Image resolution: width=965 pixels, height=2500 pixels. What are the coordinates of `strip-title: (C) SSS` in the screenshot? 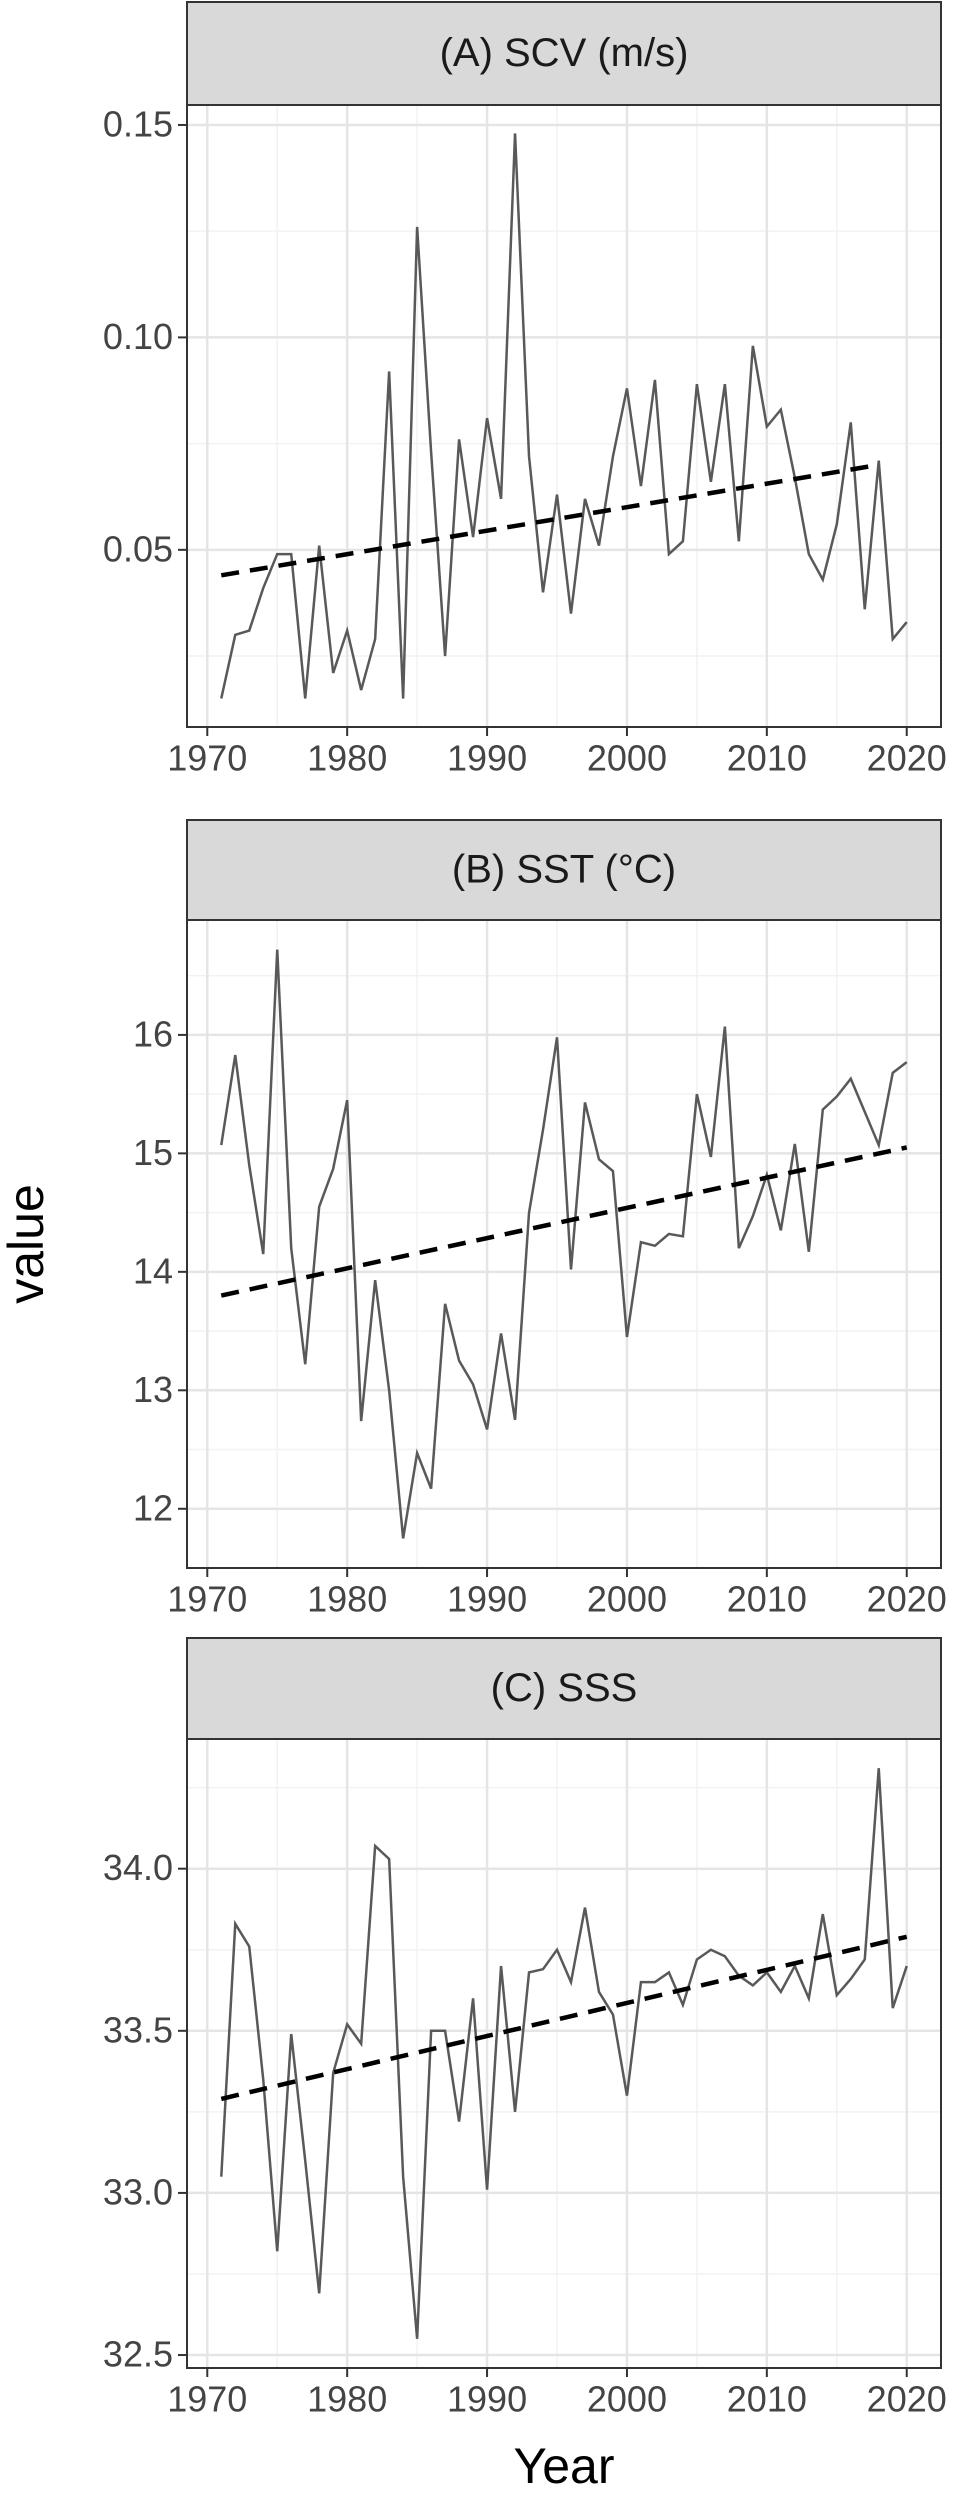 It's located at (564, 1688).